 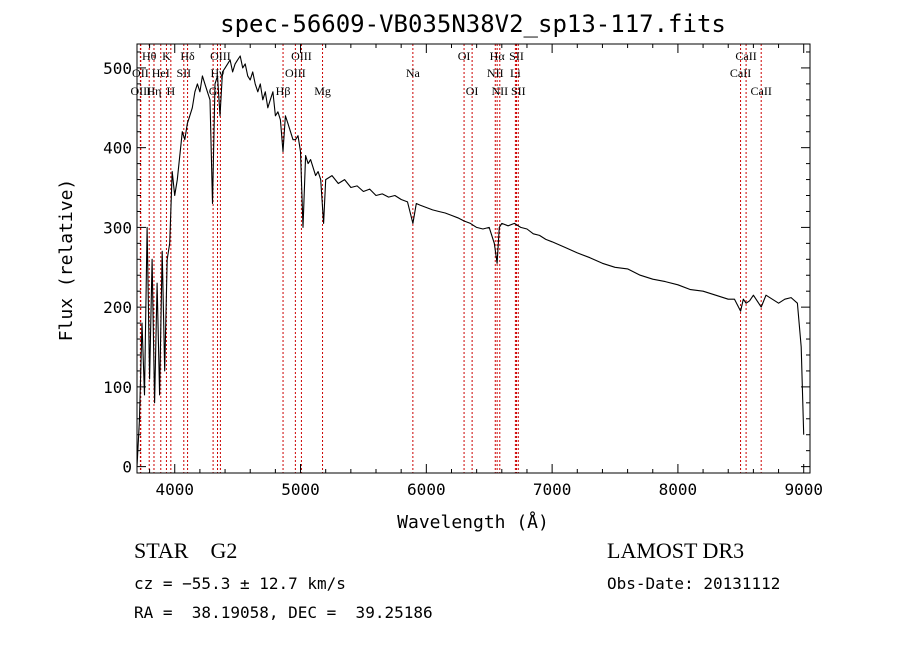 What do you see at coordinates (495, 73) in the screenshot?
I see `line-marker-label-20: NII` at bounding box center [495, 73].